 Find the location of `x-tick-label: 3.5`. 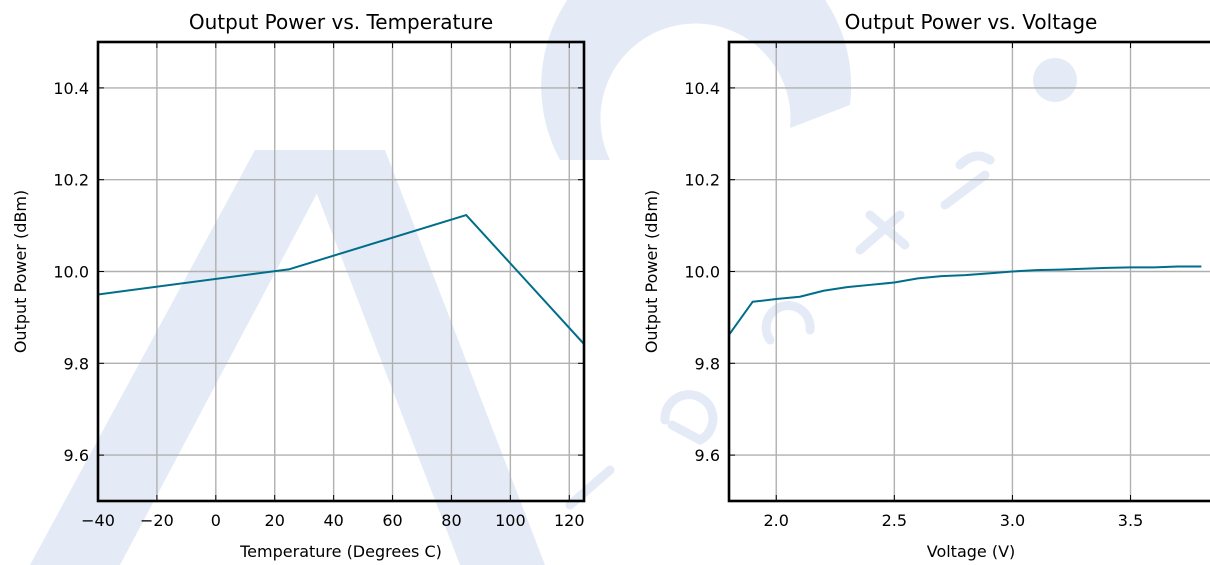

x-tick-label: 3.5 is located at coordinates (1130, 520).